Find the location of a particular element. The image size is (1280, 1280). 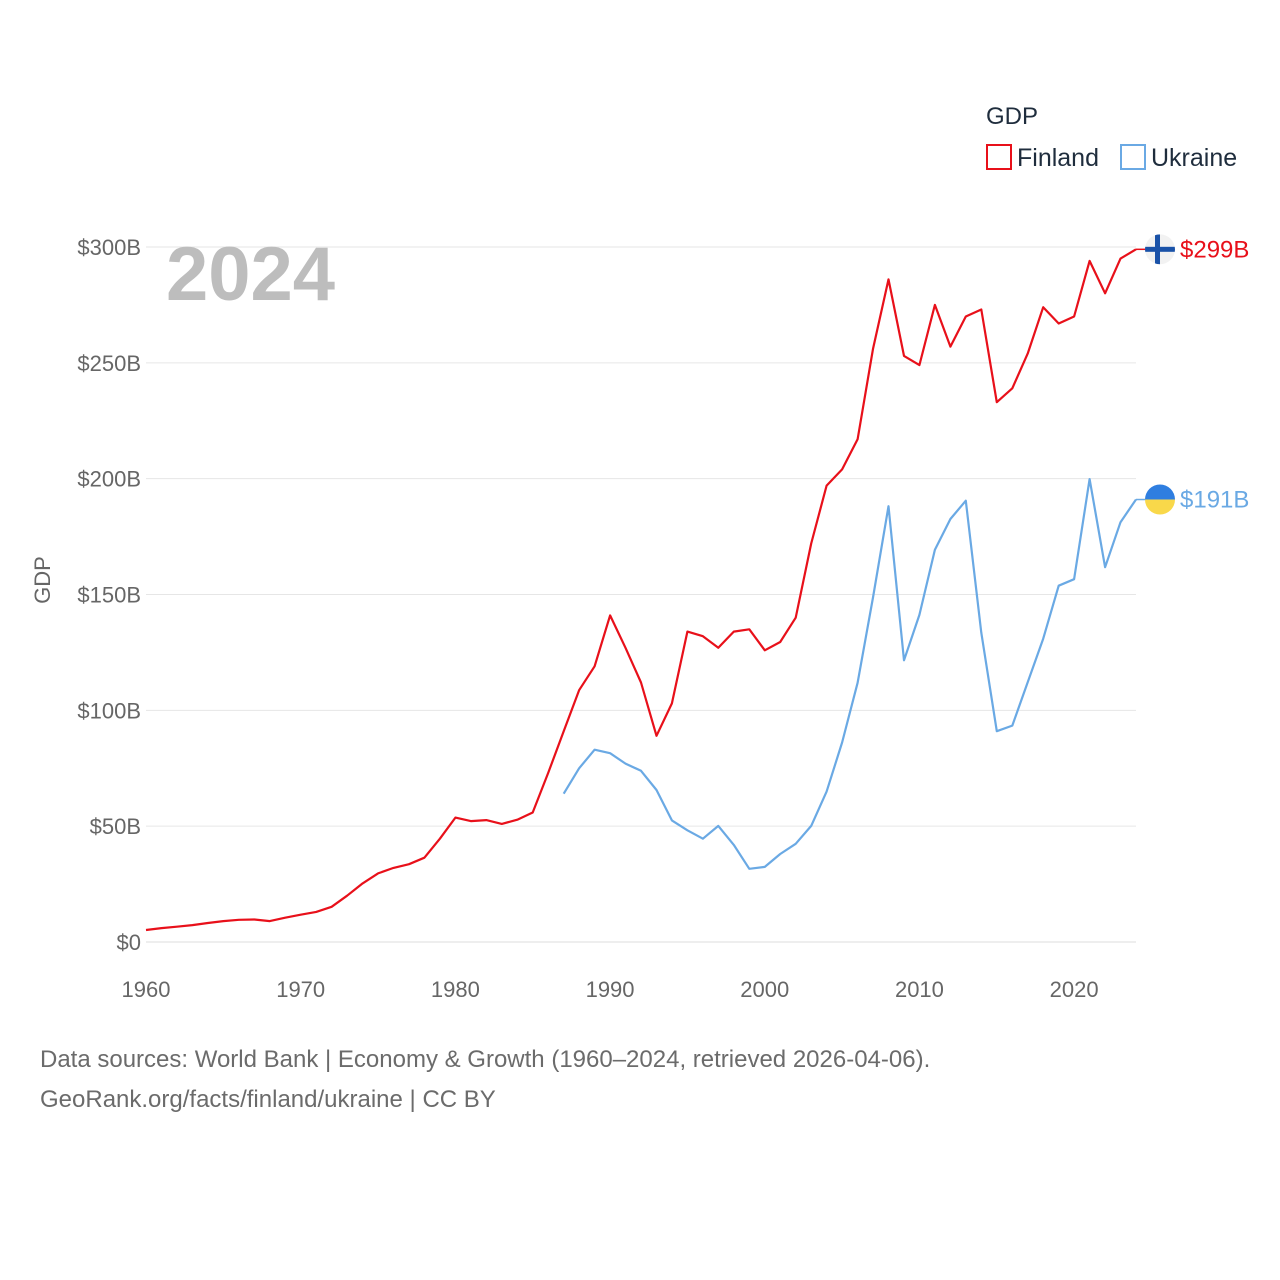

x-tick-label: 2010 is located at coordinates (919, 989).